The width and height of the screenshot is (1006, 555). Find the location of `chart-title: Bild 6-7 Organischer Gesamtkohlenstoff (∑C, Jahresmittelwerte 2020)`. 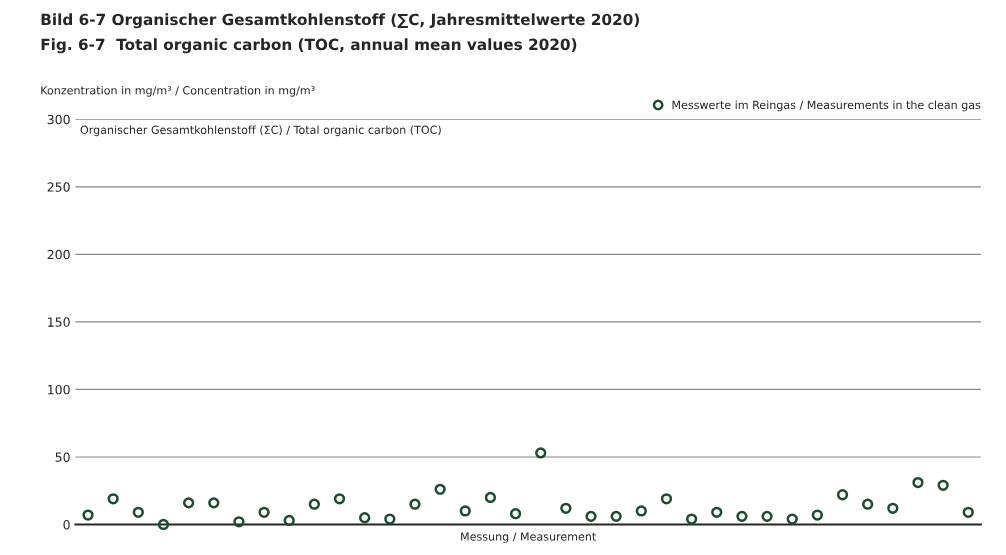

chart-title: Bild 6-7 Organischer Gesamtkohlenstoff (∑C, Jahresmittelwerte 2020) is located at coordinates (340, 21).